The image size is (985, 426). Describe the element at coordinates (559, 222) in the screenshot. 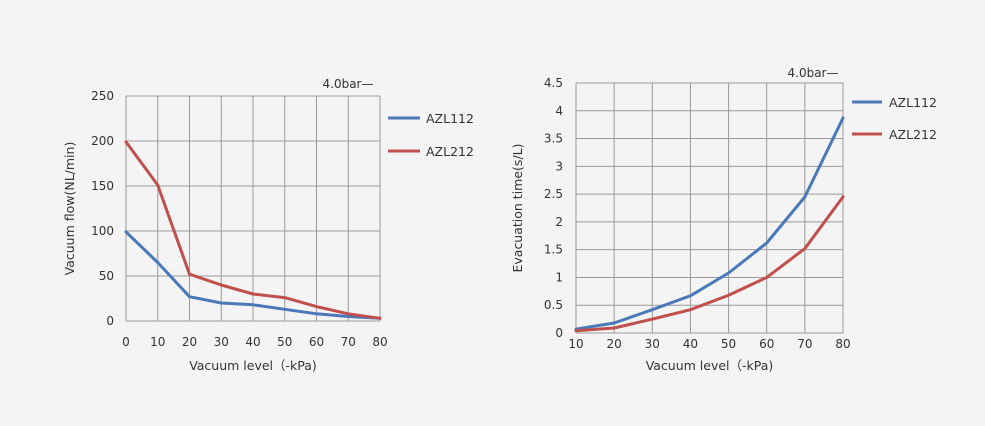

I see `y-tick-label: 2` at that location.